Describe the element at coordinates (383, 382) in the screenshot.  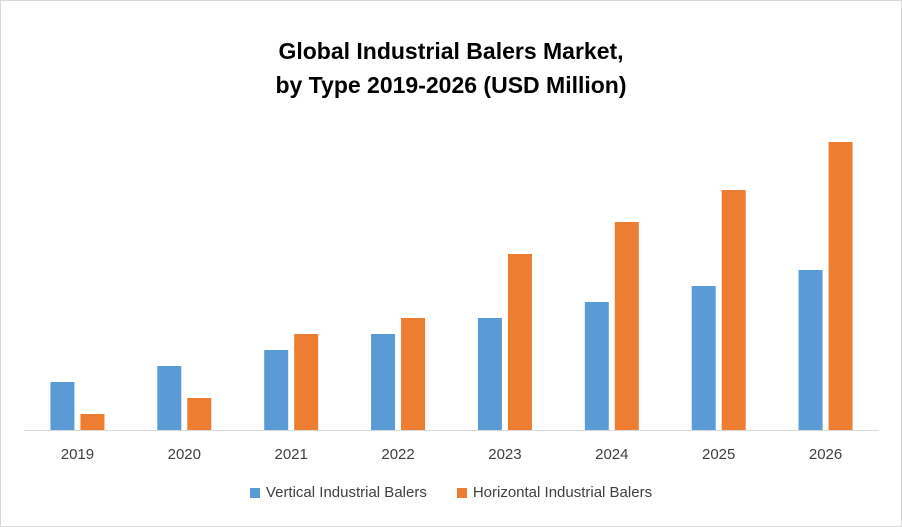
I see `bar-vertical-2022` at that location.